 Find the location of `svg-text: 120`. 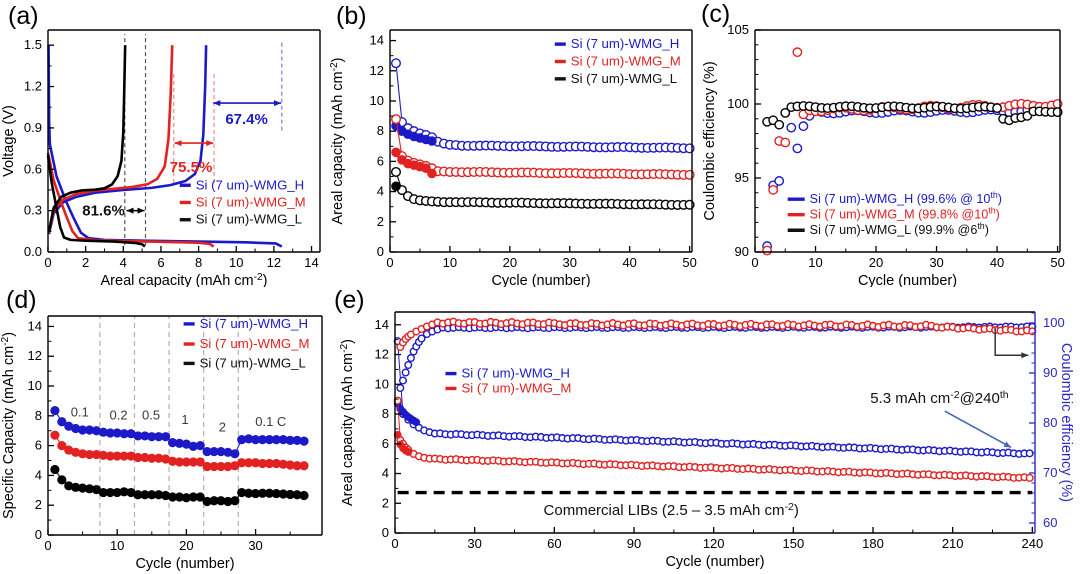

svg-text: 120 is located at coordinates (714, 543).